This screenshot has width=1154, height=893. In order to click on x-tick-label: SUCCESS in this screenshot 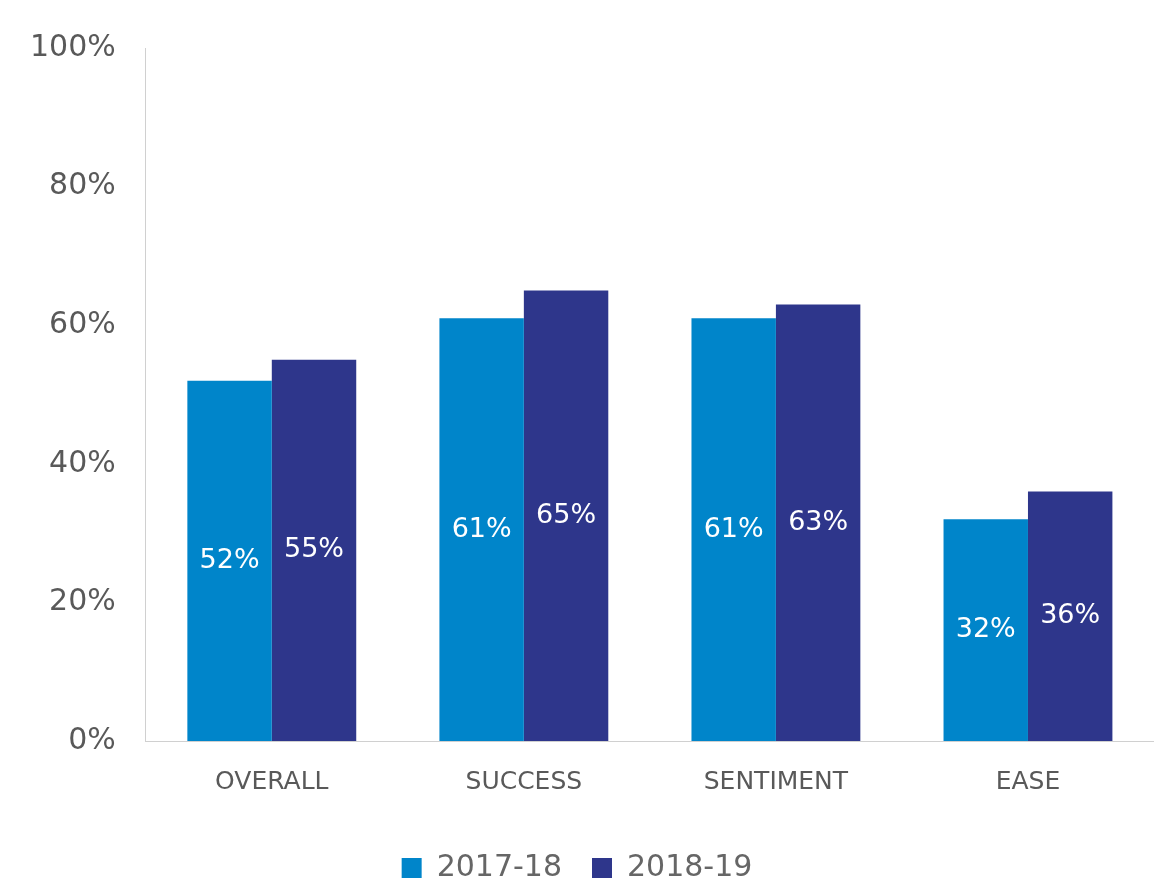, I will do `click(524, 780)`.